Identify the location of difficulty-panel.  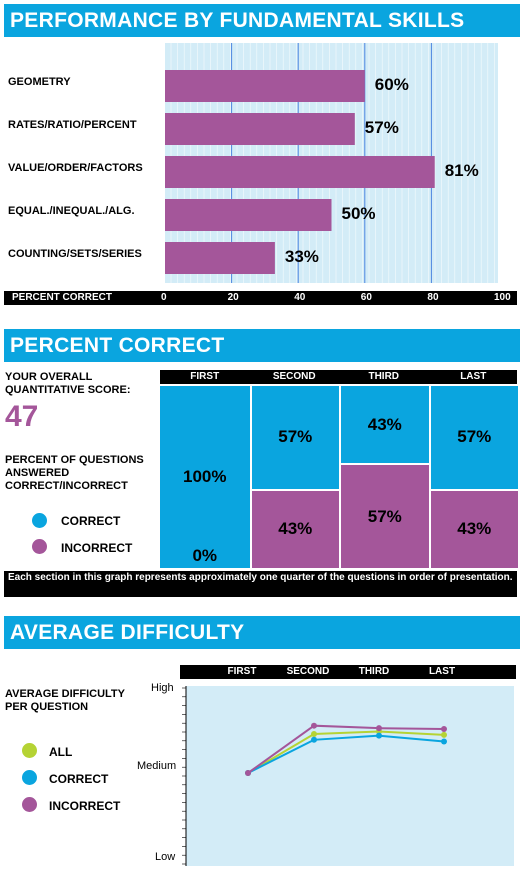
(350, 776).